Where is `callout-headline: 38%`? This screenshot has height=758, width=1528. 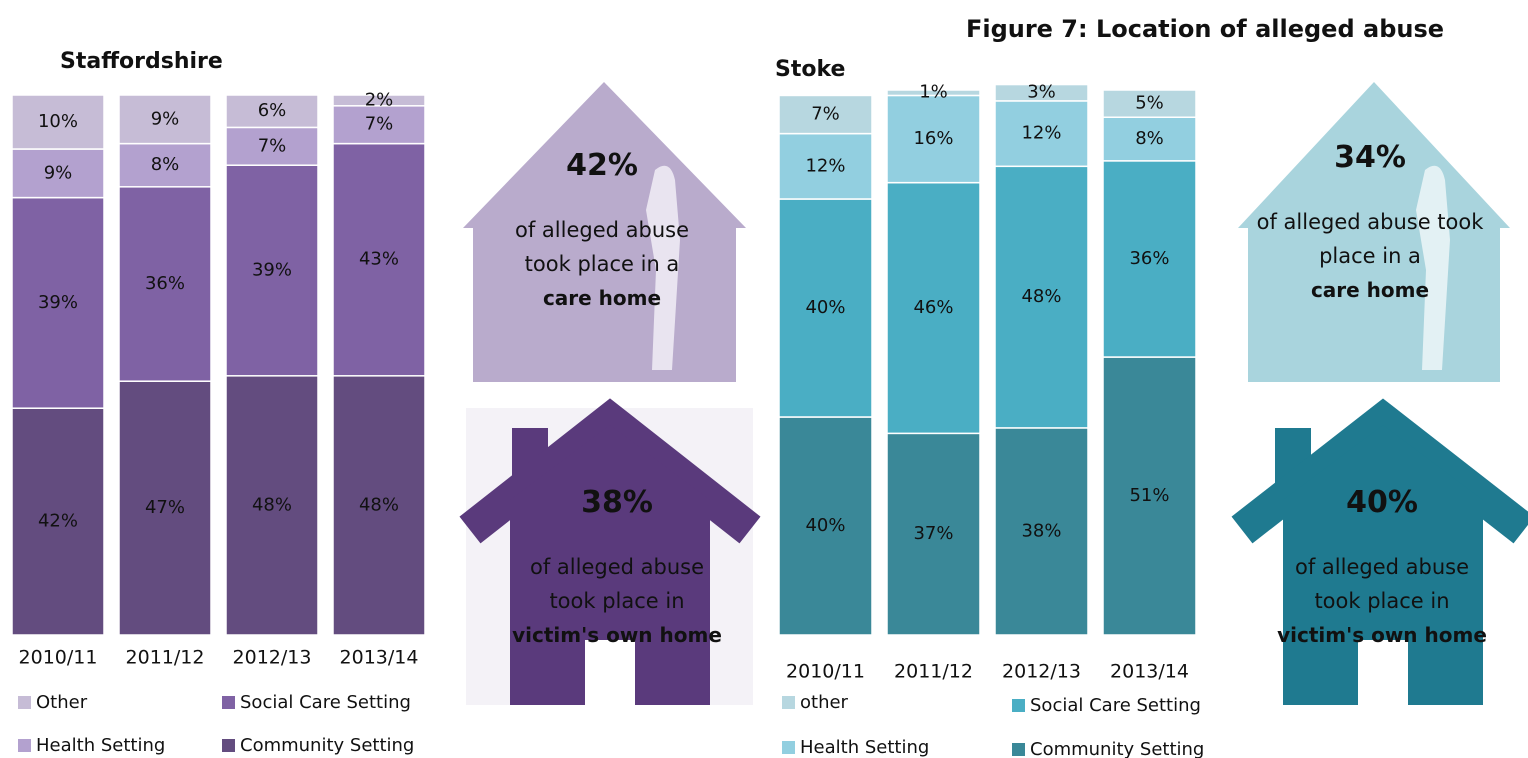 callout-headline: 38% is located at coordinates (617, 502).